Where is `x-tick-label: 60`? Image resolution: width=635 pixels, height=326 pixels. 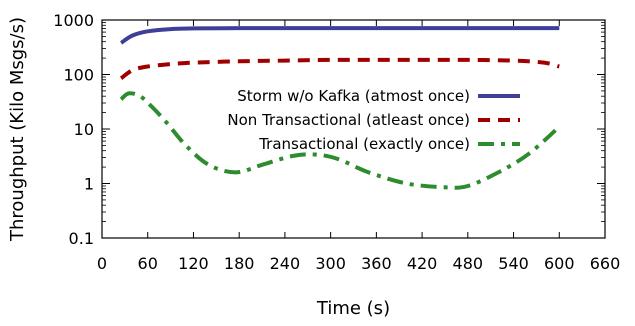 x-tick-label: 60 is located at coordinates (148, 263).